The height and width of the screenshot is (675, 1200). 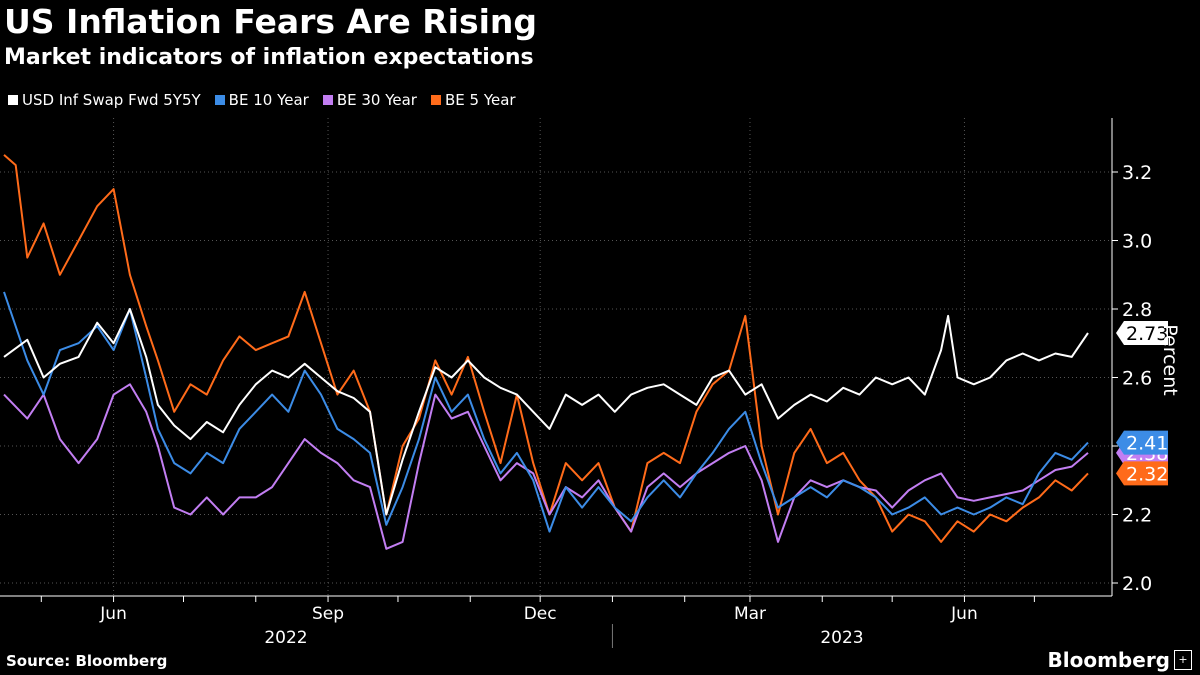 I want to click on legend-item-be5: BE 5 Year, so click(x=473, y=100).